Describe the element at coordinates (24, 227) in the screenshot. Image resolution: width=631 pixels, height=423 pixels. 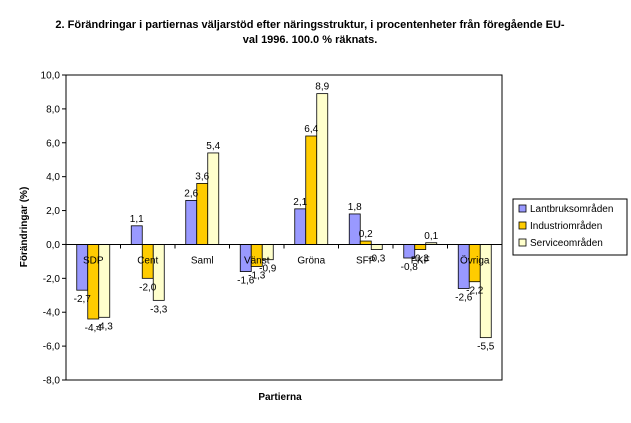
I see `y-axis-label: Förändringar (%)` at that location.